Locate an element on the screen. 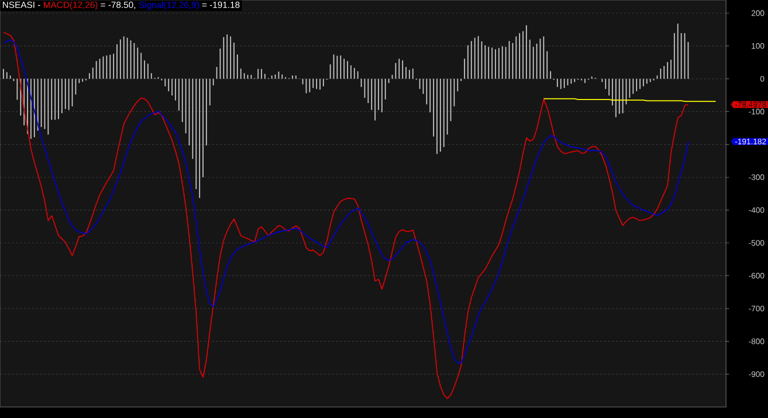 This screenshot has height=418, width=768. annotation: = -78.50, is located at coordinates (118, 6).